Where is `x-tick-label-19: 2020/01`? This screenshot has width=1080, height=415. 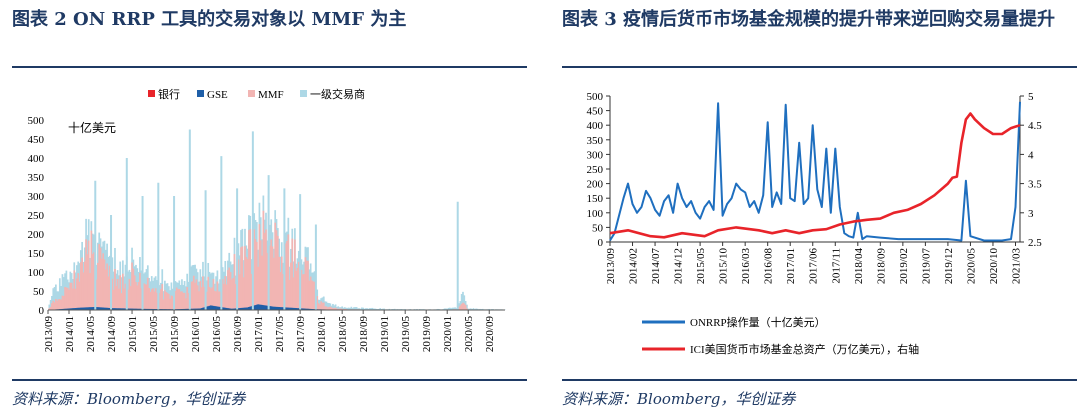
x-tick-label-19: 2020/01 is located at coordinates (448, 334).